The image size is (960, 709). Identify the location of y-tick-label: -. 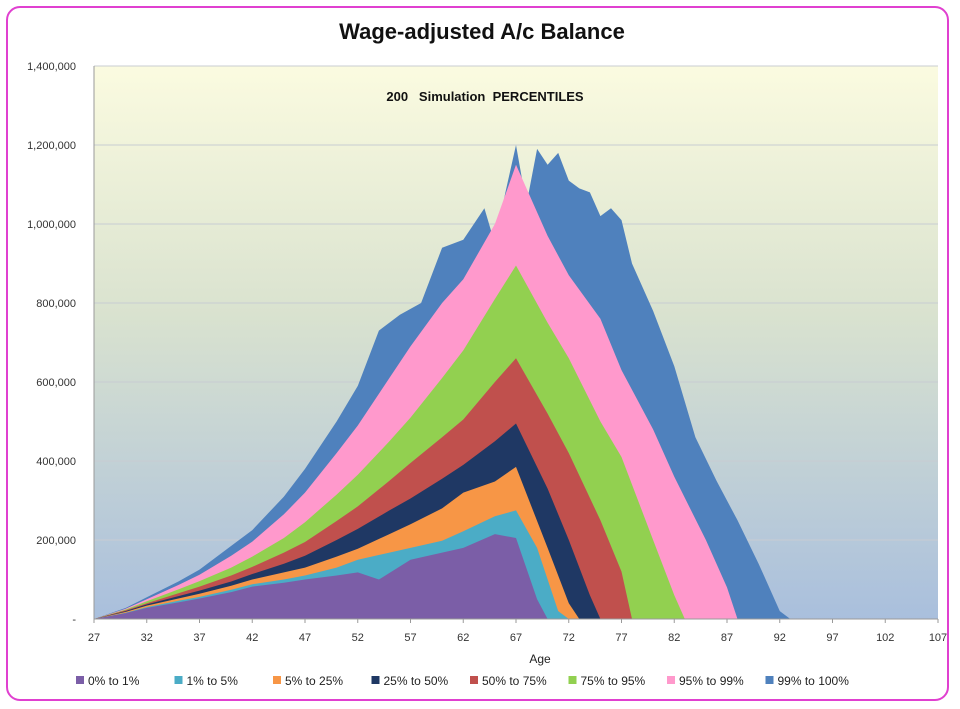
(74, 620).